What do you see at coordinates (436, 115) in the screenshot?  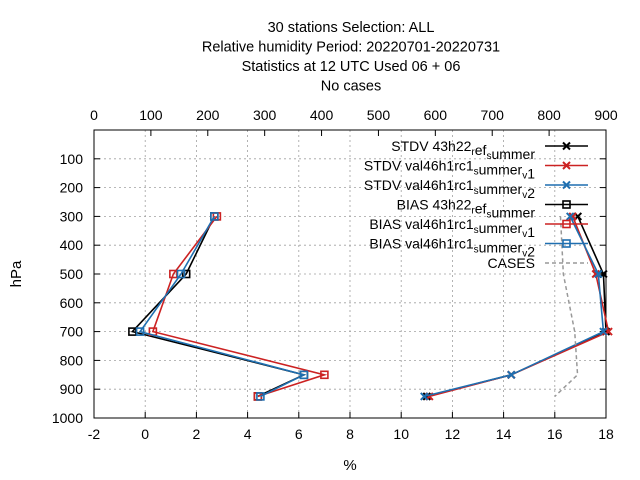 I see `x2-tick-label: 600` at bounding box center [436, 115].